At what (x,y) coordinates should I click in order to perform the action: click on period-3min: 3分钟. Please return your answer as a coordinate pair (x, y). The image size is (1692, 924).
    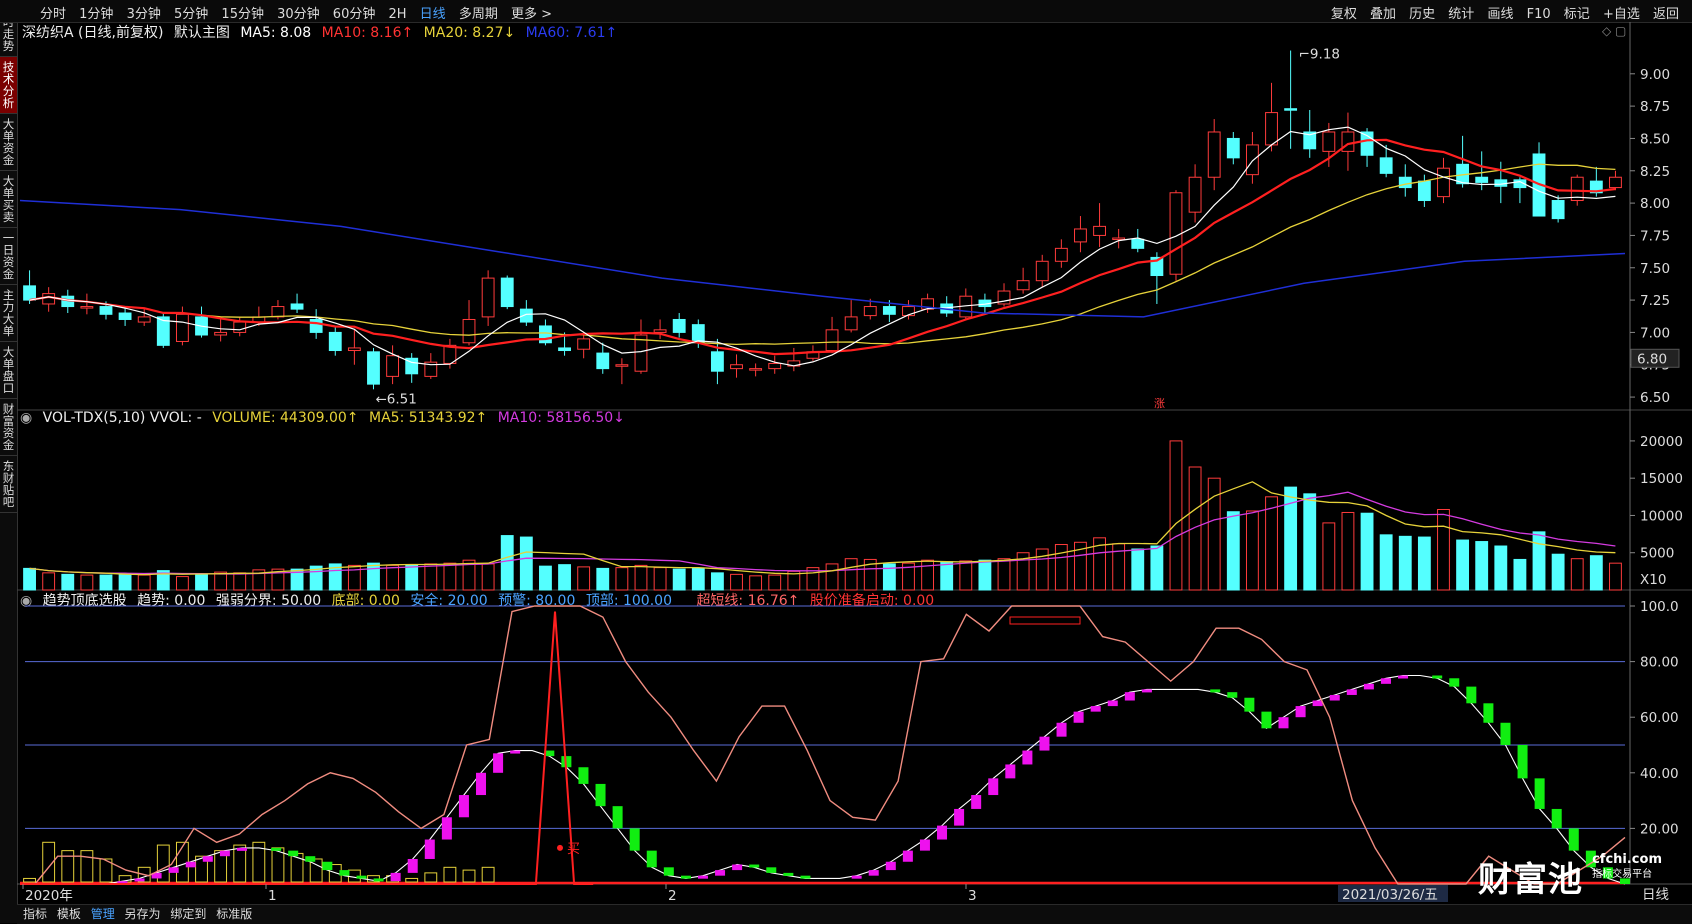
    Looking at the image, I should click on (143, 14).